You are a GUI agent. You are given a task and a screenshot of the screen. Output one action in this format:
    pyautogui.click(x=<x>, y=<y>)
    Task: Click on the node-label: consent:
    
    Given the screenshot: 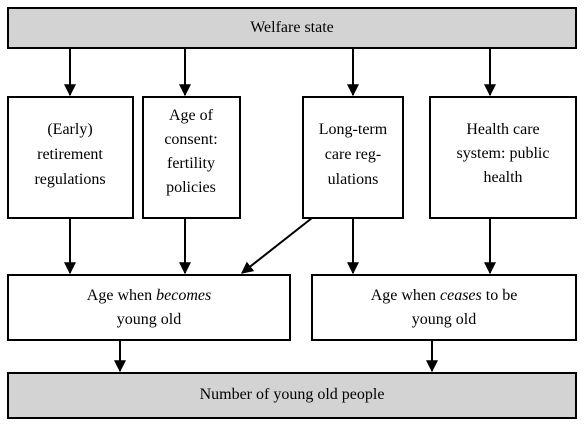 What is the action you would take?
    pyautogui.click(x=190, y=139)
    